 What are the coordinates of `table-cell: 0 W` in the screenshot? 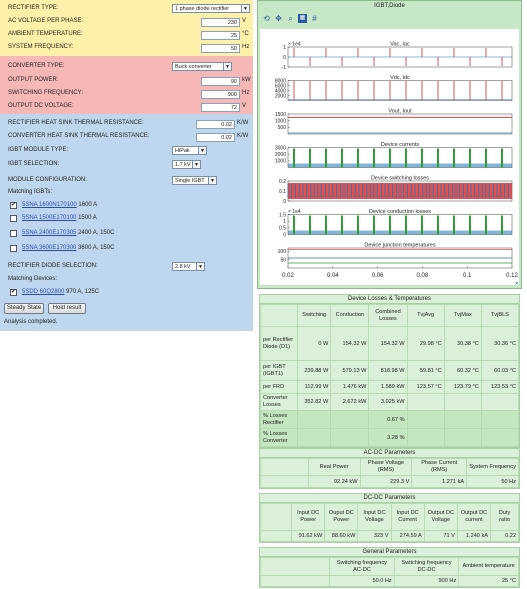 It's located at (314, 343).